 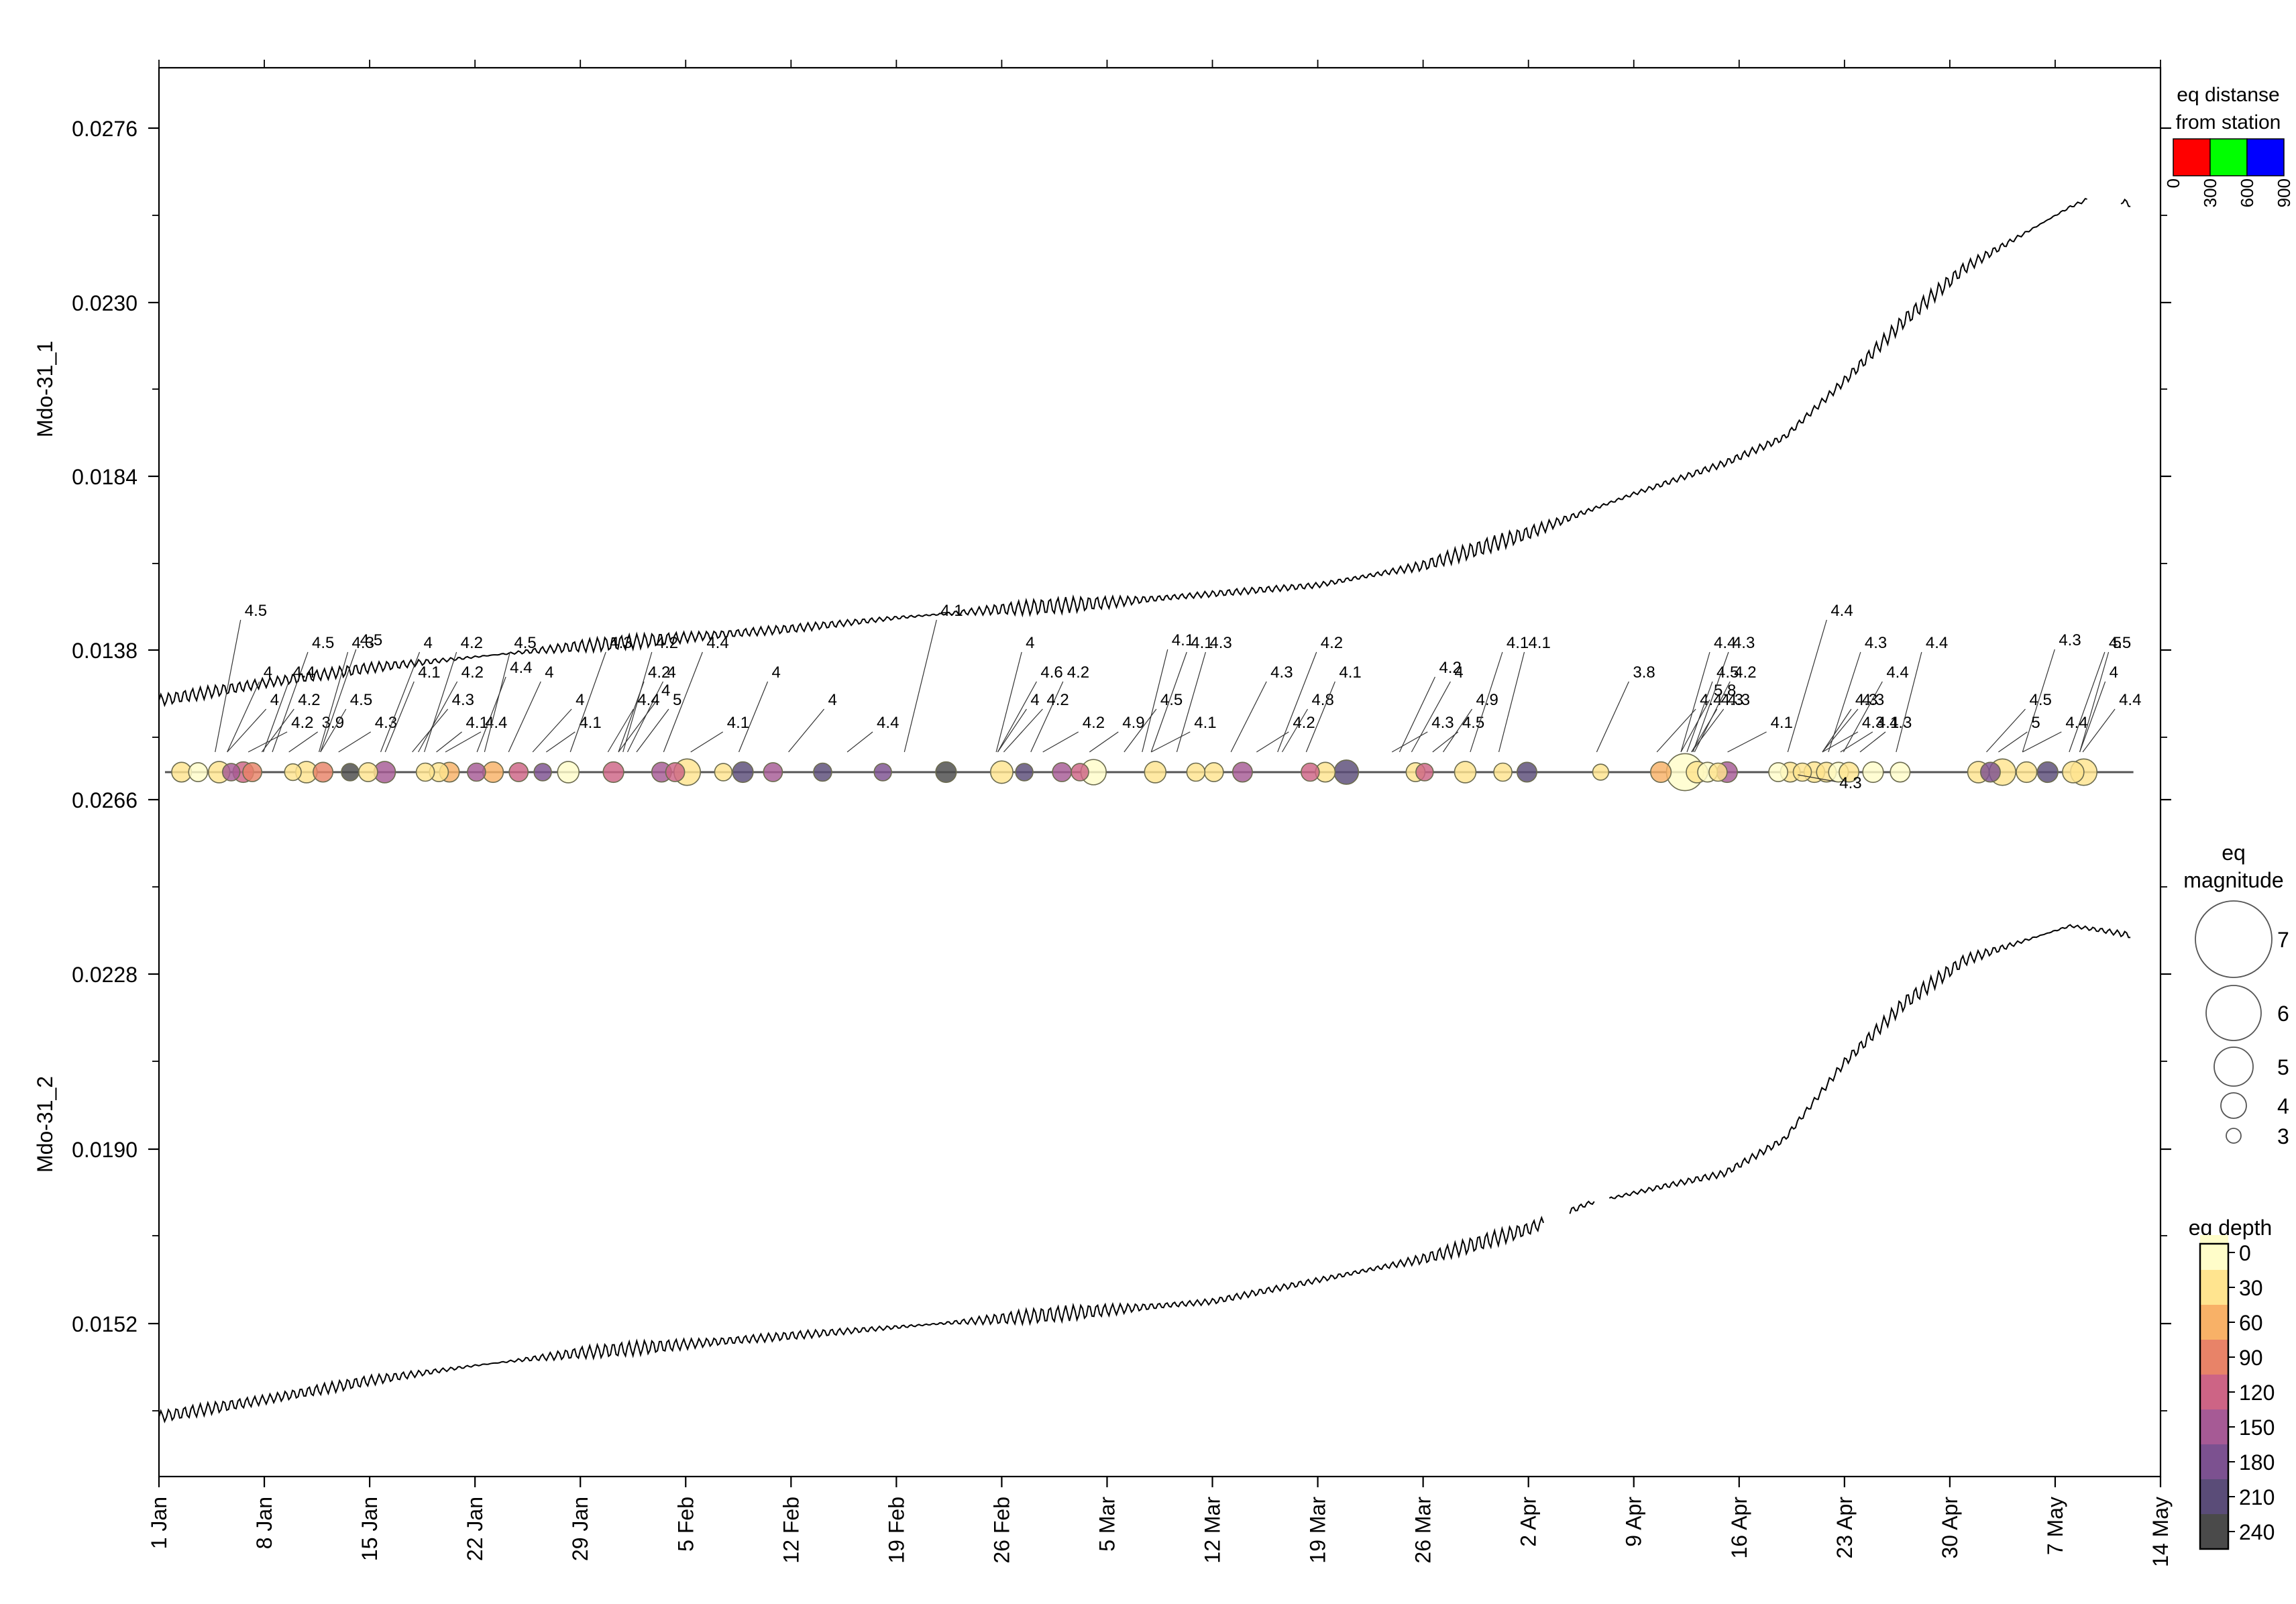 I want to click on depth-tick-label: 120, so click(x=2257, y=1393).